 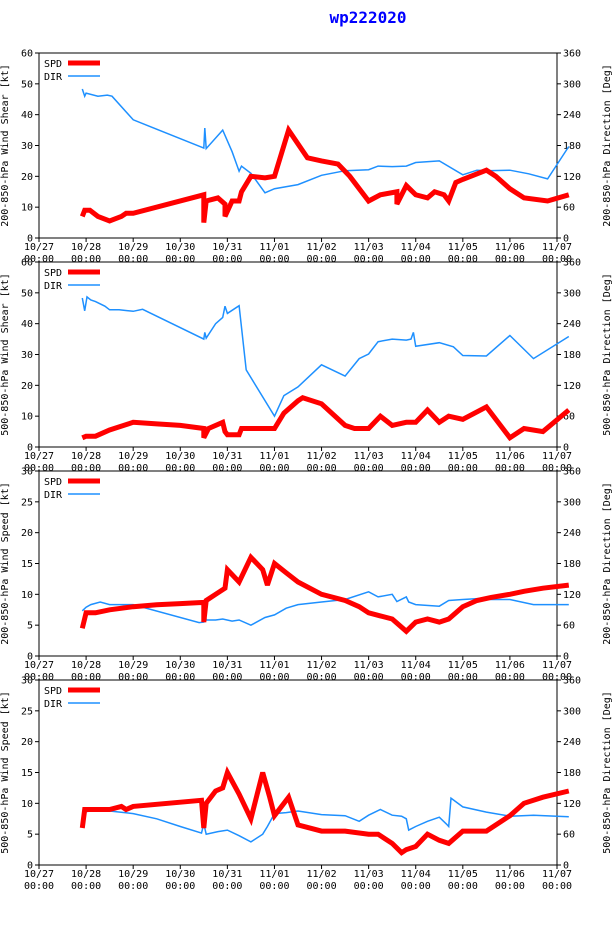 What do you see at coordinates (5, 563) in the screenshot?
I see `y-left-axis-label: 200-850-hPa Wind Speed [kt]` at bounding box center [5, 563].